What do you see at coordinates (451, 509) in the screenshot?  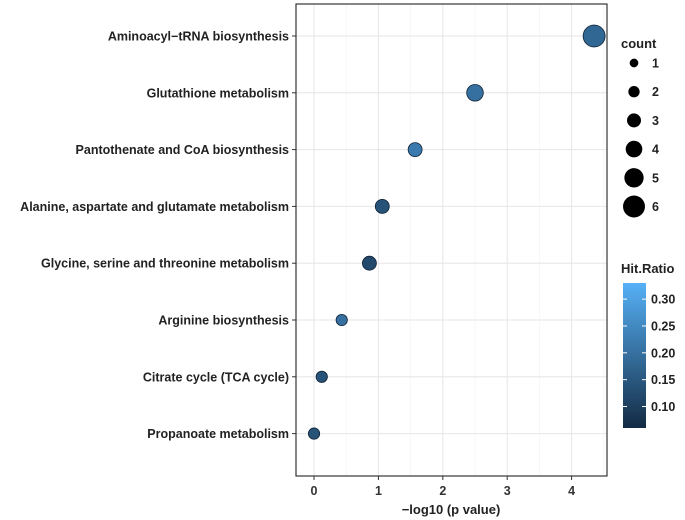 I see `x-axis-title: −log10 (p value)` at bounding box center [451, 509].